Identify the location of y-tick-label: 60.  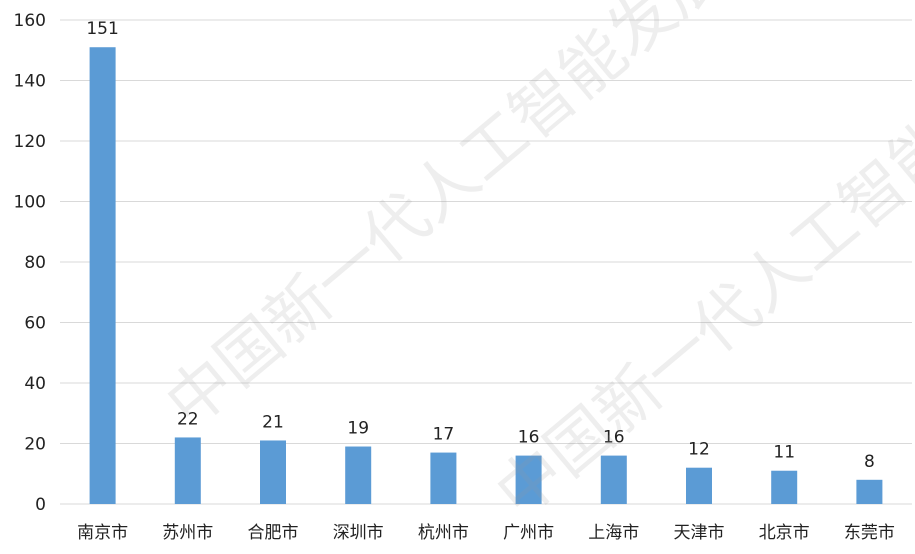
(35, 324).